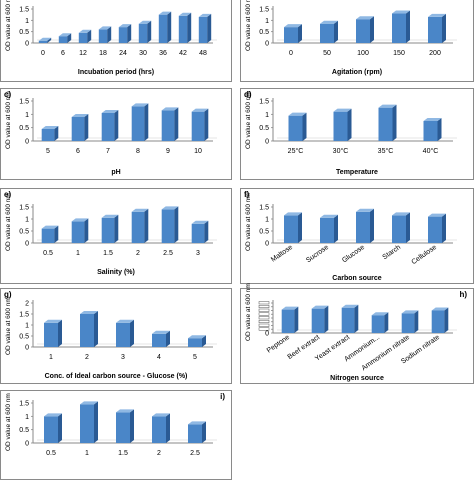 Image resolution: width=474 pixels, height=480 pixels. What do you see at coordinates (264, 102) in the screenshot?
I see `y-tick-label-d: 1.5` at bounding box center [264, 102].